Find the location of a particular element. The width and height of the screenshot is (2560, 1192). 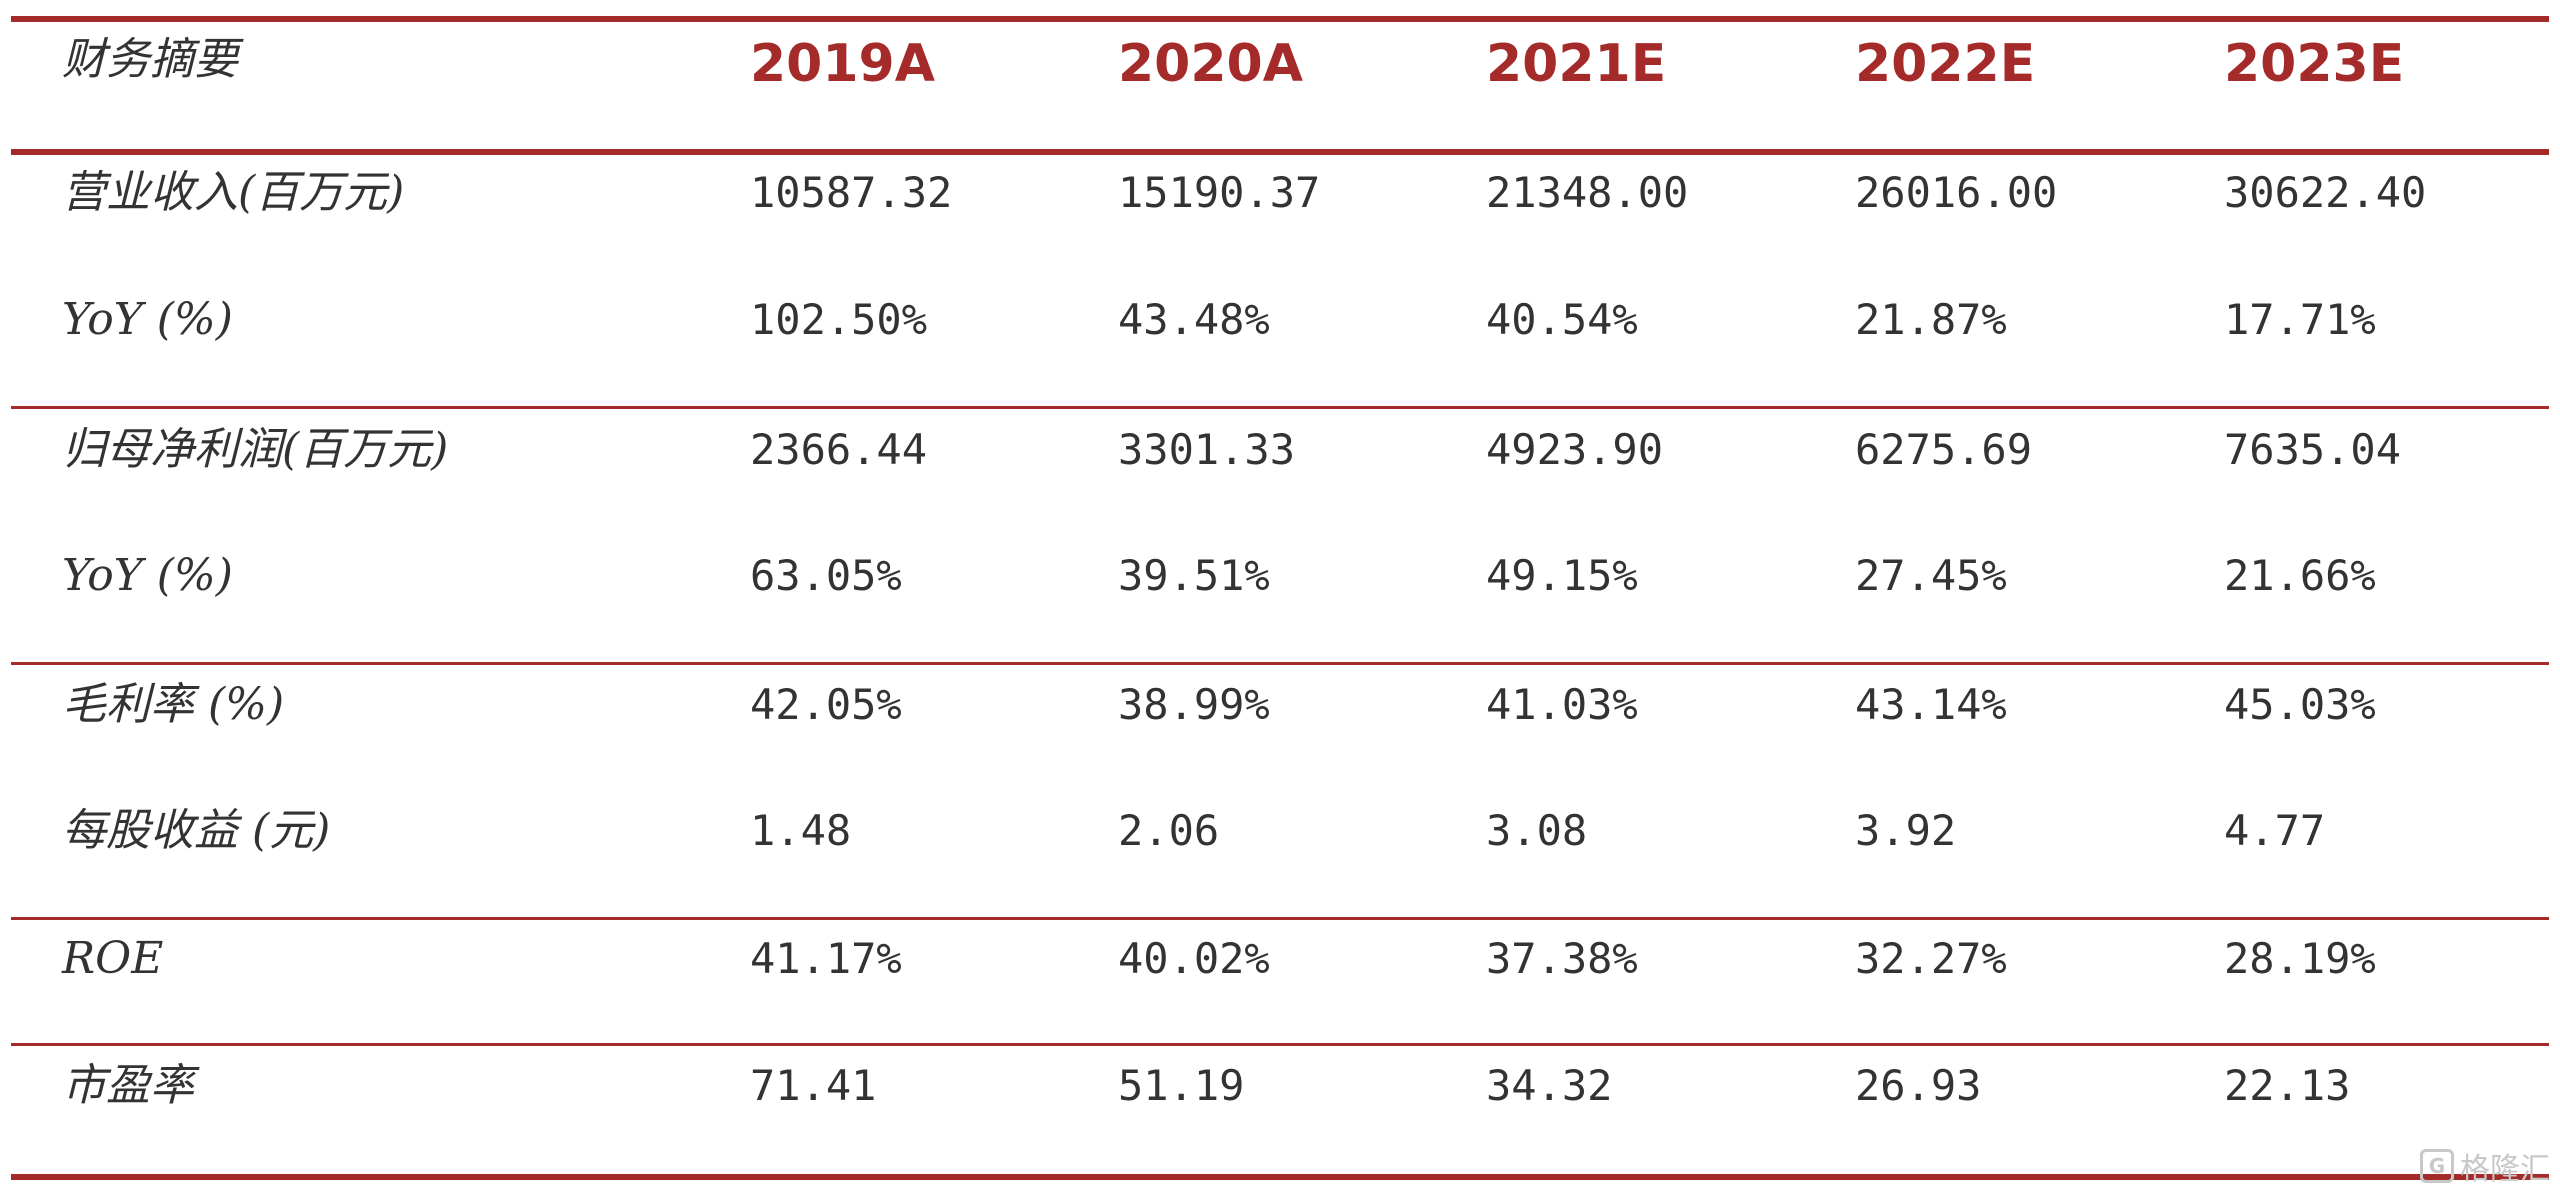

table-cell: 6275.69 is located at coordinates (1944, 449).